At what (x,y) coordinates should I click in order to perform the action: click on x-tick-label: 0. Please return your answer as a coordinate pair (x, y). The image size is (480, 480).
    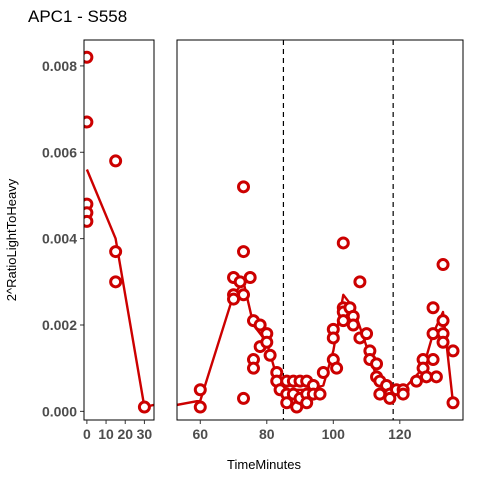
    Looking at the image, I should click on (87, 434).